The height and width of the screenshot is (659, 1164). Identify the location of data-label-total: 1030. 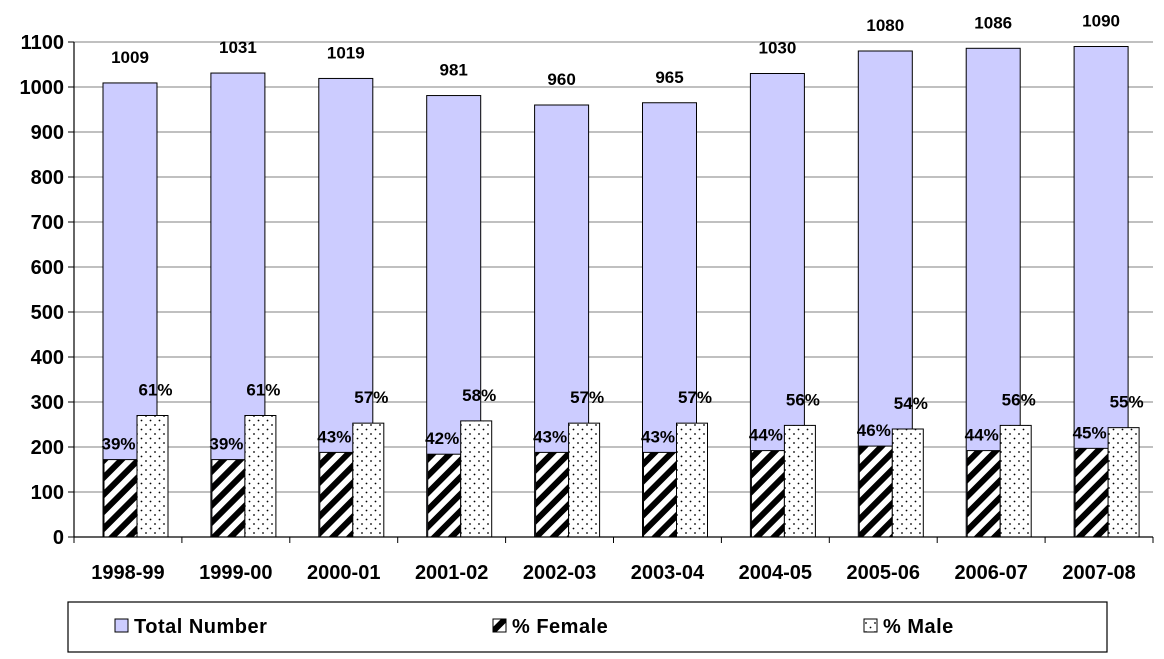
(777, 48).